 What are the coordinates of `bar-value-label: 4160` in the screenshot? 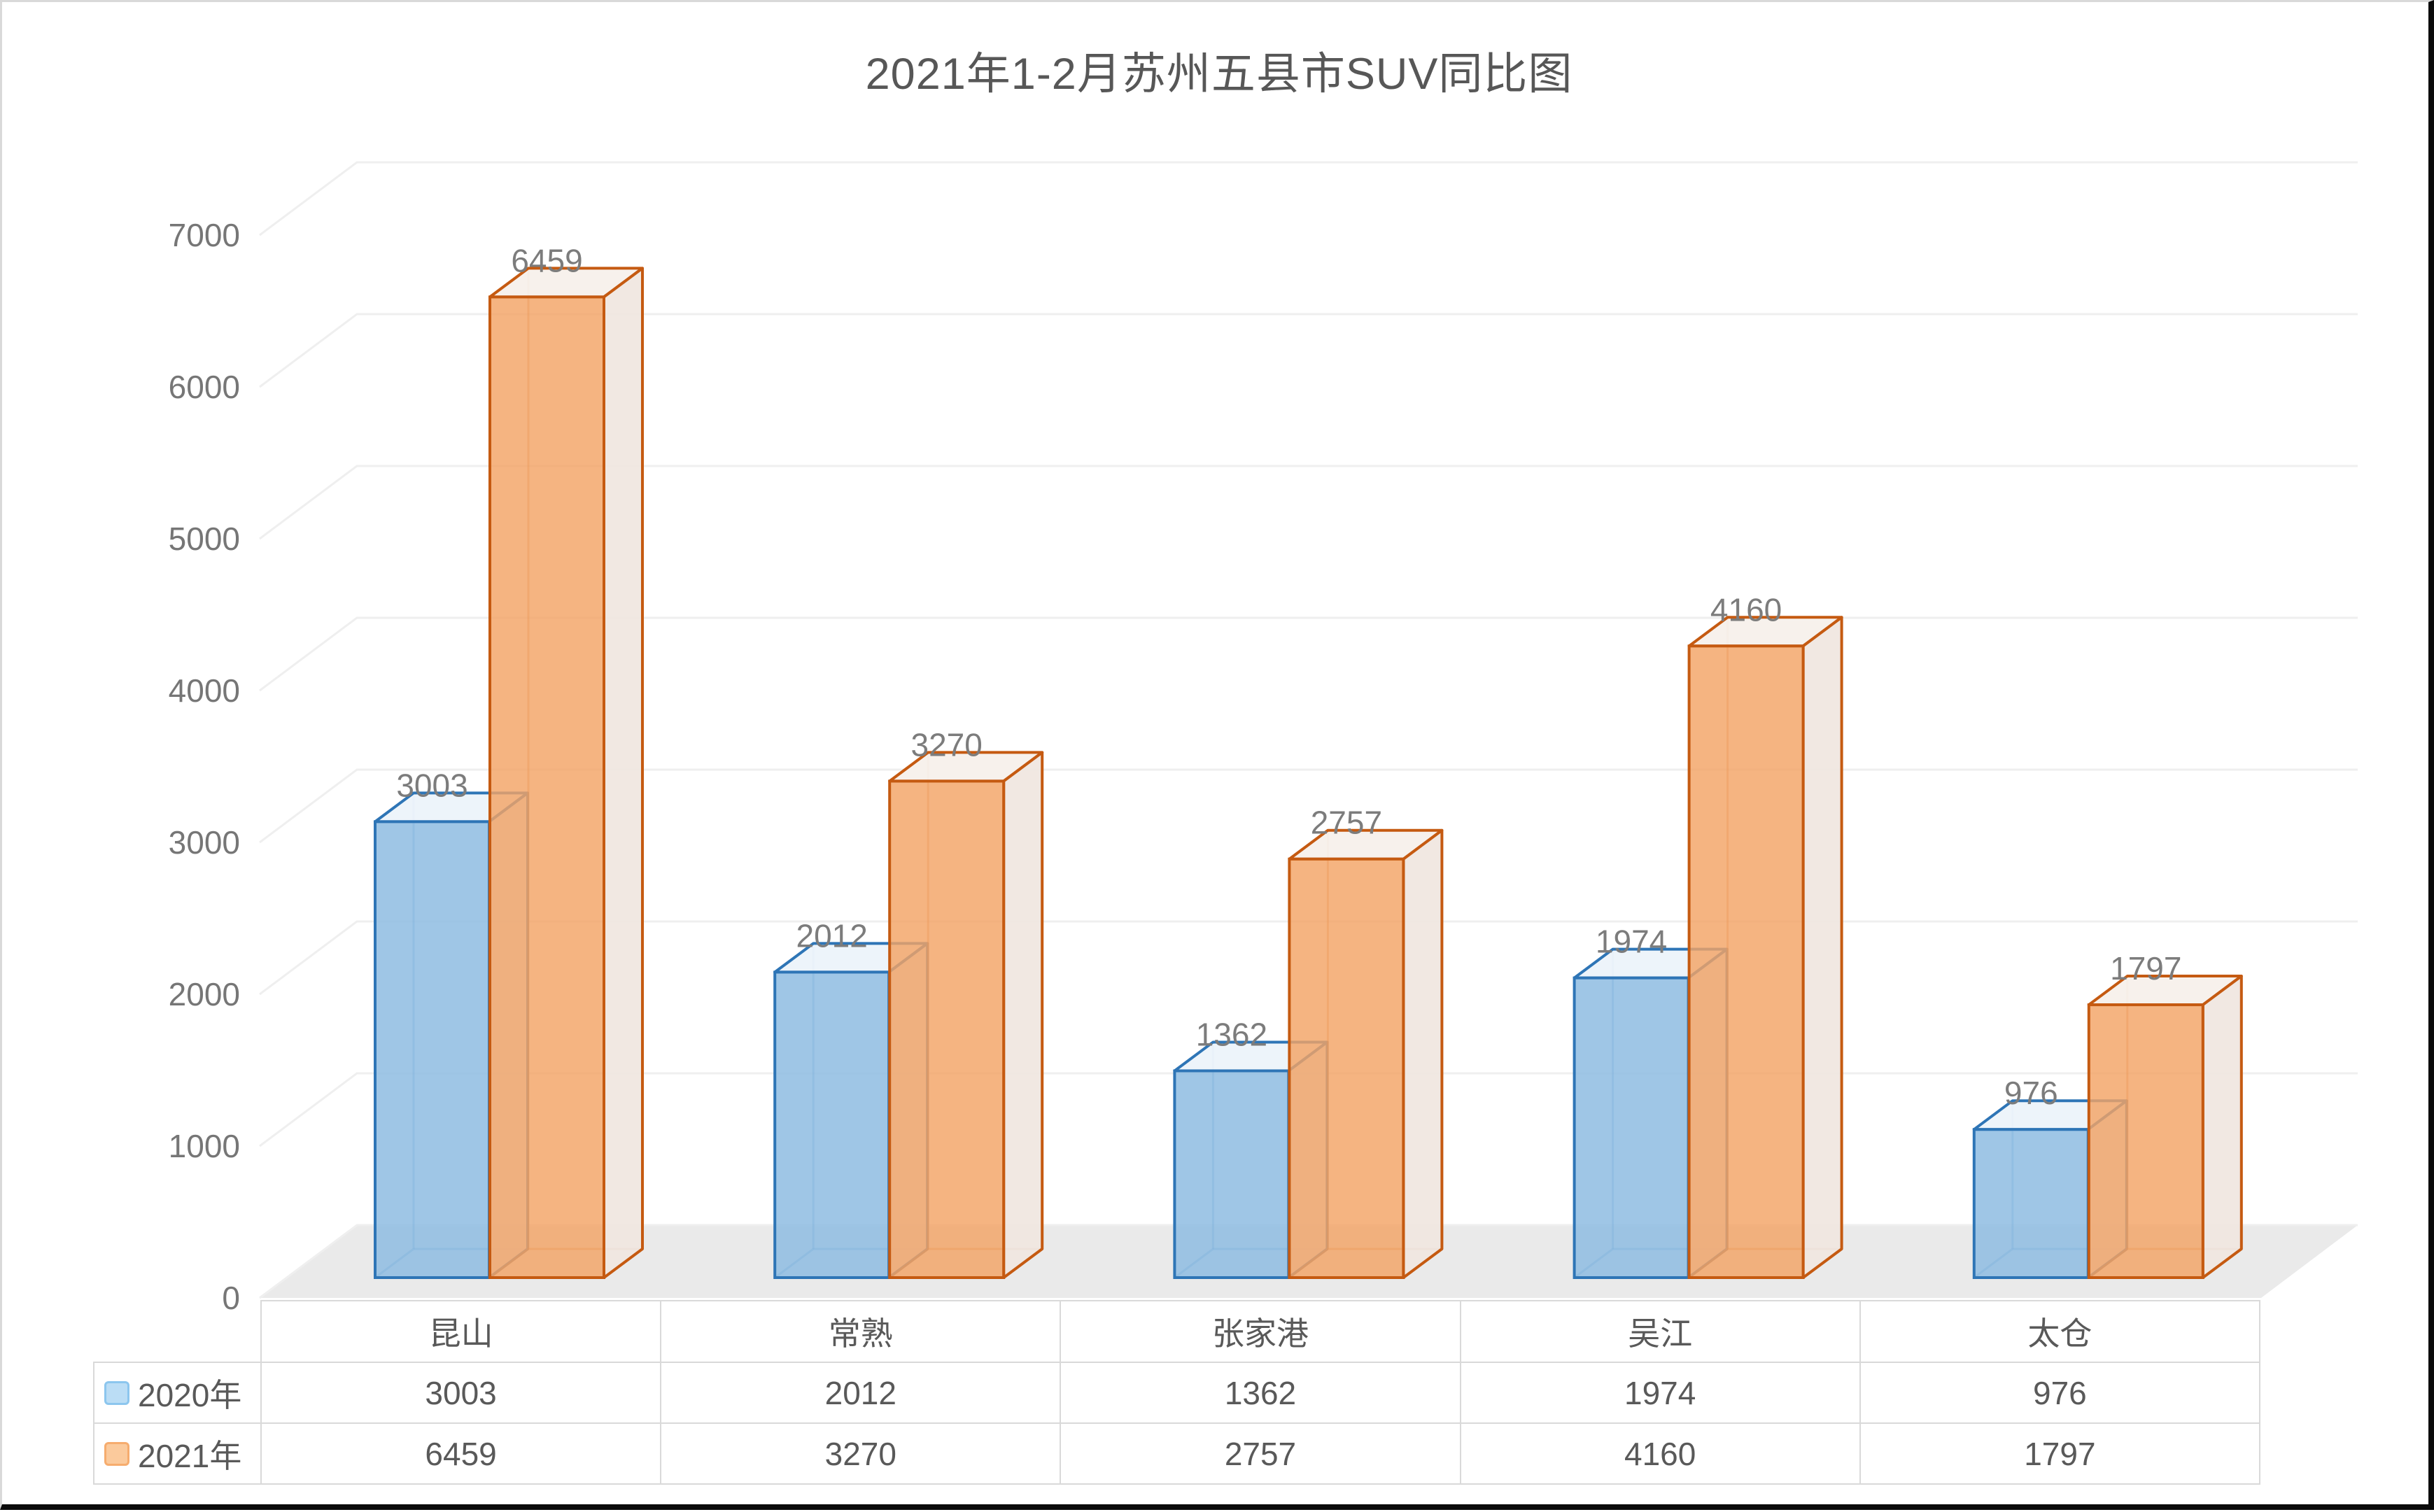 It's located at (1746, 609).